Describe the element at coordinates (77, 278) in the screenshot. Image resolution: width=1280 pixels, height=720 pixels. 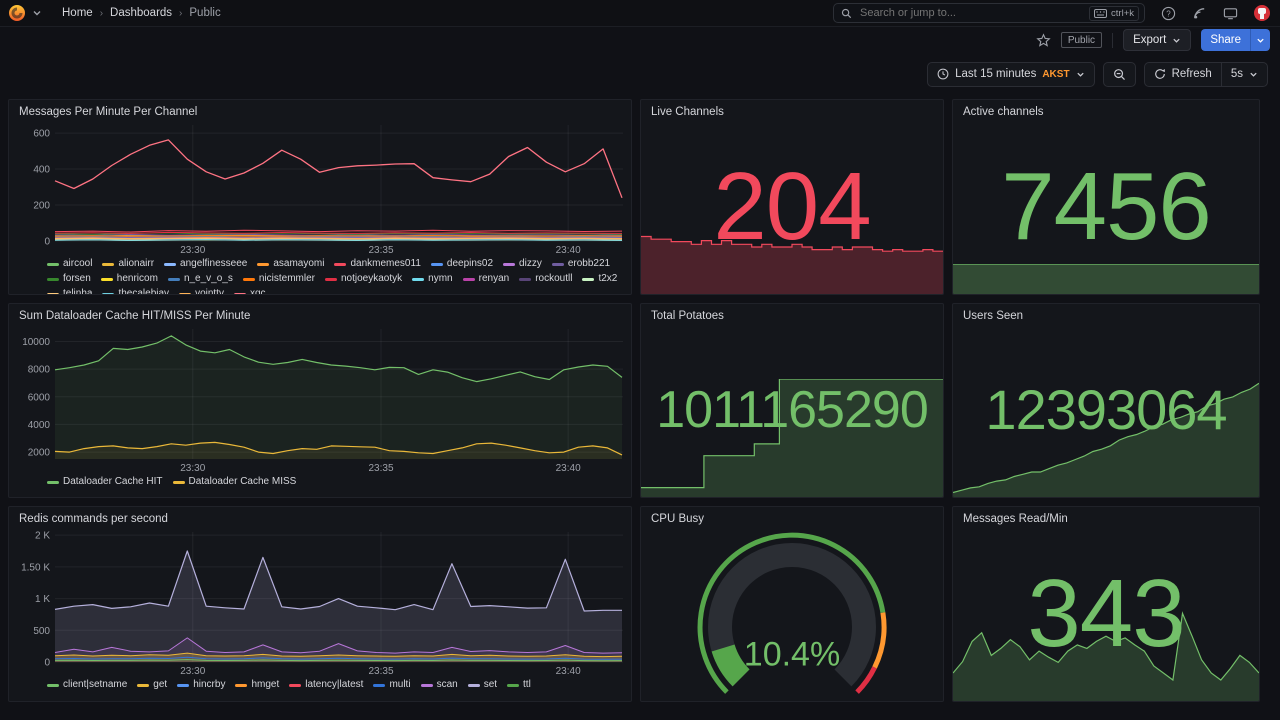
I see `legend-label: forsen` at that location.